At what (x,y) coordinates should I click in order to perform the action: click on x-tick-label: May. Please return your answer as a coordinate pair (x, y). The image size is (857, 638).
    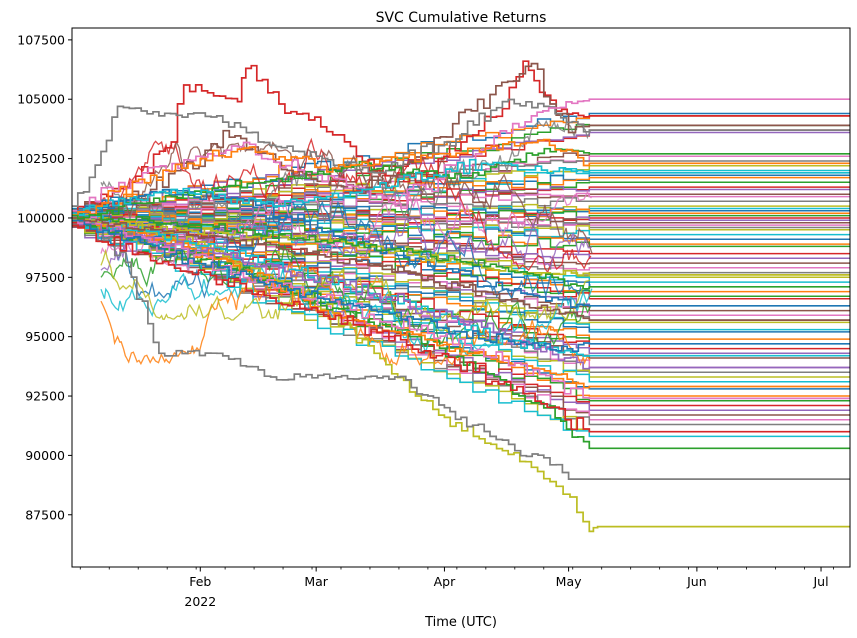
    Looking at the image, I should click on (569, 581).